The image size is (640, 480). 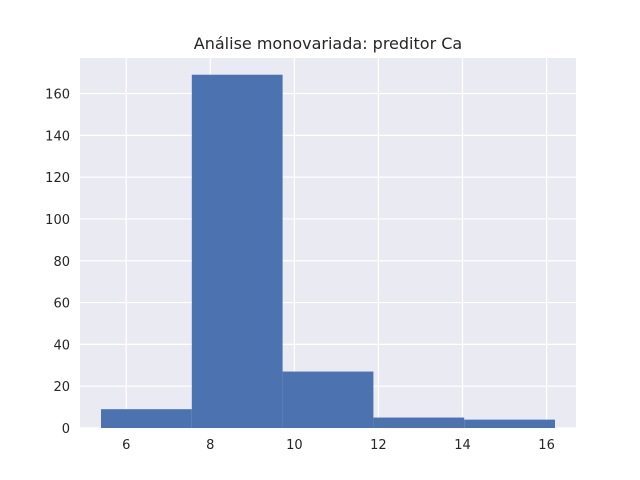 I want to click on y-tick-label: 20, so click(x=61, y=387).